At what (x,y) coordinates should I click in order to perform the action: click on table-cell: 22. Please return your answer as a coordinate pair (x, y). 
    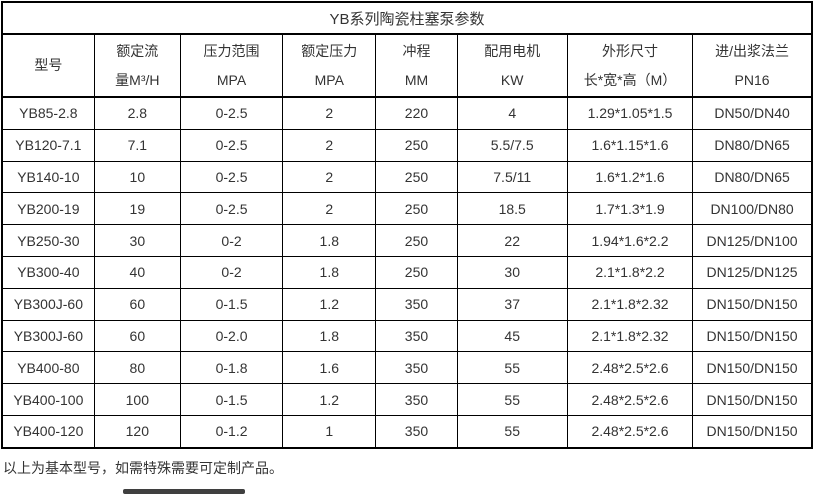
    Looking at the image, I should click on (512, 240).